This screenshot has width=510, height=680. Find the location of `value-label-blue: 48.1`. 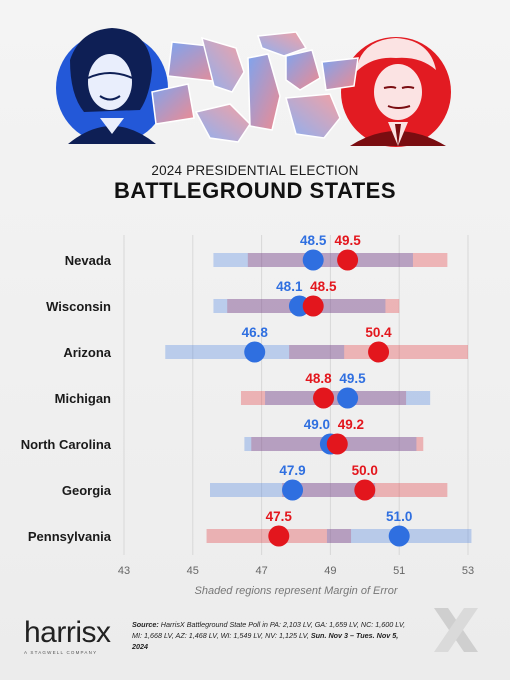

value-label-blue: 48.1 is located at coordinates (289, 286).